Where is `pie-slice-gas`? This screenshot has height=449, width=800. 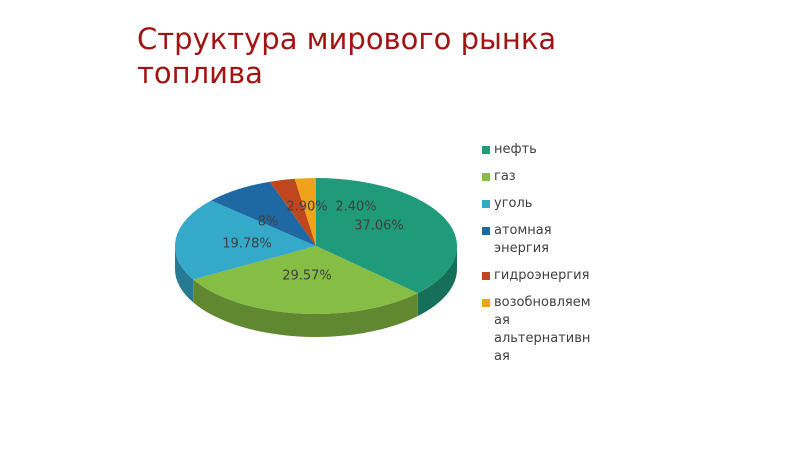
pie-slice-gas is located at coordinates (305, 280).